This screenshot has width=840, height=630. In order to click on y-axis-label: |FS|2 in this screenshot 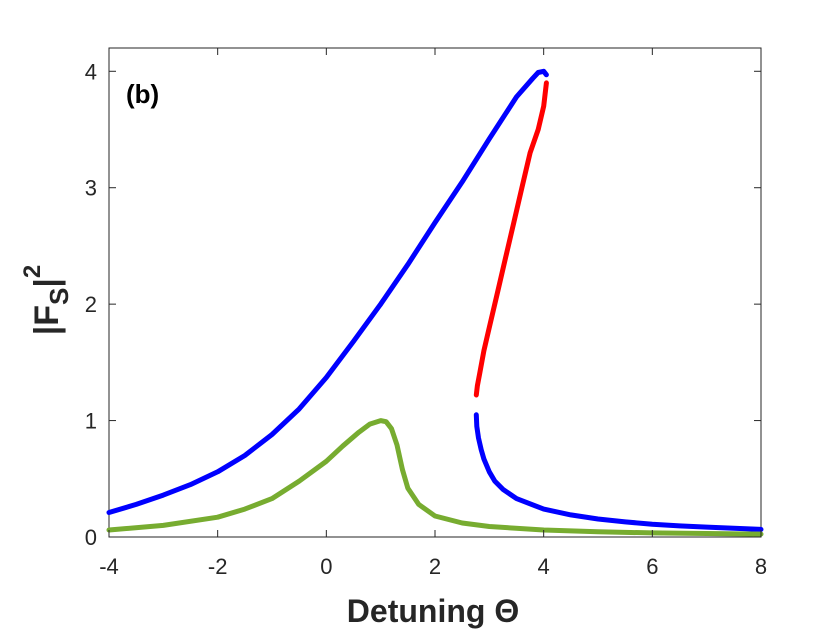, I will do `click(46, 300)`.